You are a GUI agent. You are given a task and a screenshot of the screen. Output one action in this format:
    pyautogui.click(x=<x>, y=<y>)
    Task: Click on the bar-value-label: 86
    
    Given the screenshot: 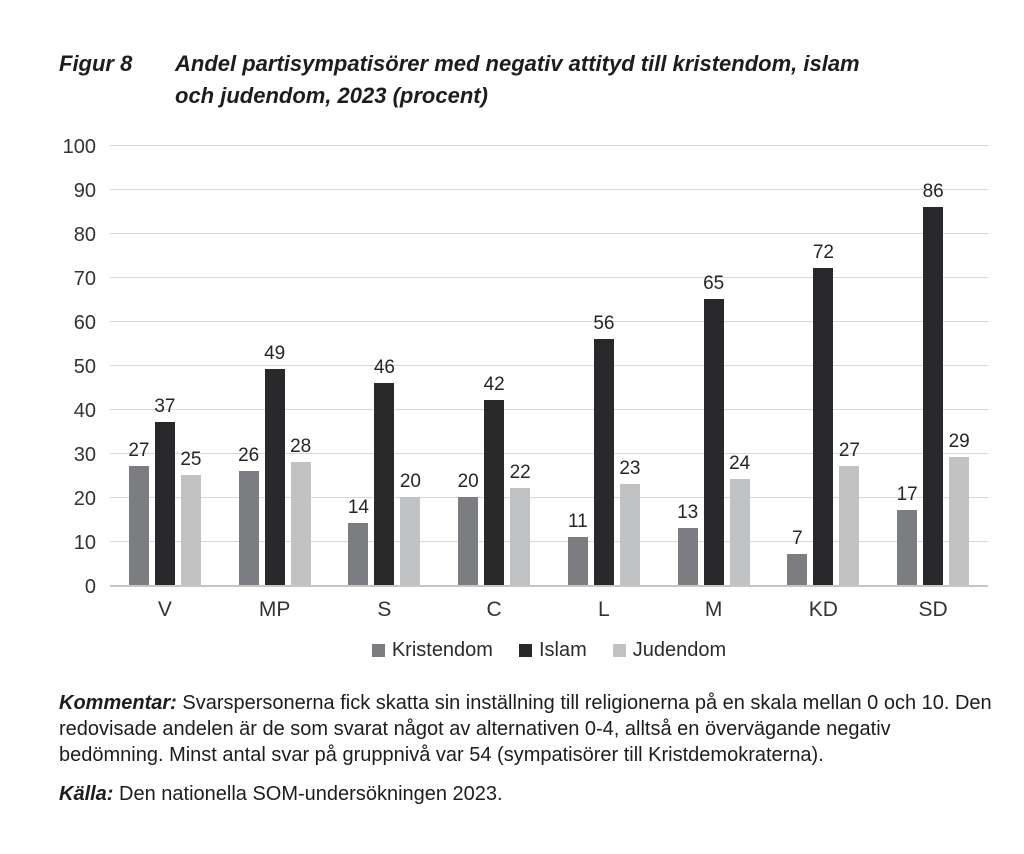 What is the action you would take?
    pyautogui.click(x=933, y=191)
    